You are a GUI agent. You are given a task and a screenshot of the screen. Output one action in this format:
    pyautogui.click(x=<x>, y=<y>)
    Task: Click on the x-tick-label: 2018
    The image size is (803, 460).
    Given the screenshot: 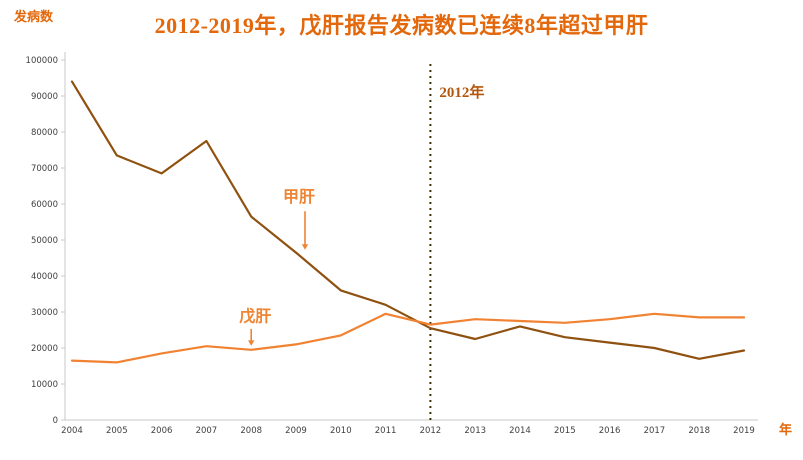 What is the action you would take?
    pyautogui.click(x=699, y=431)
    